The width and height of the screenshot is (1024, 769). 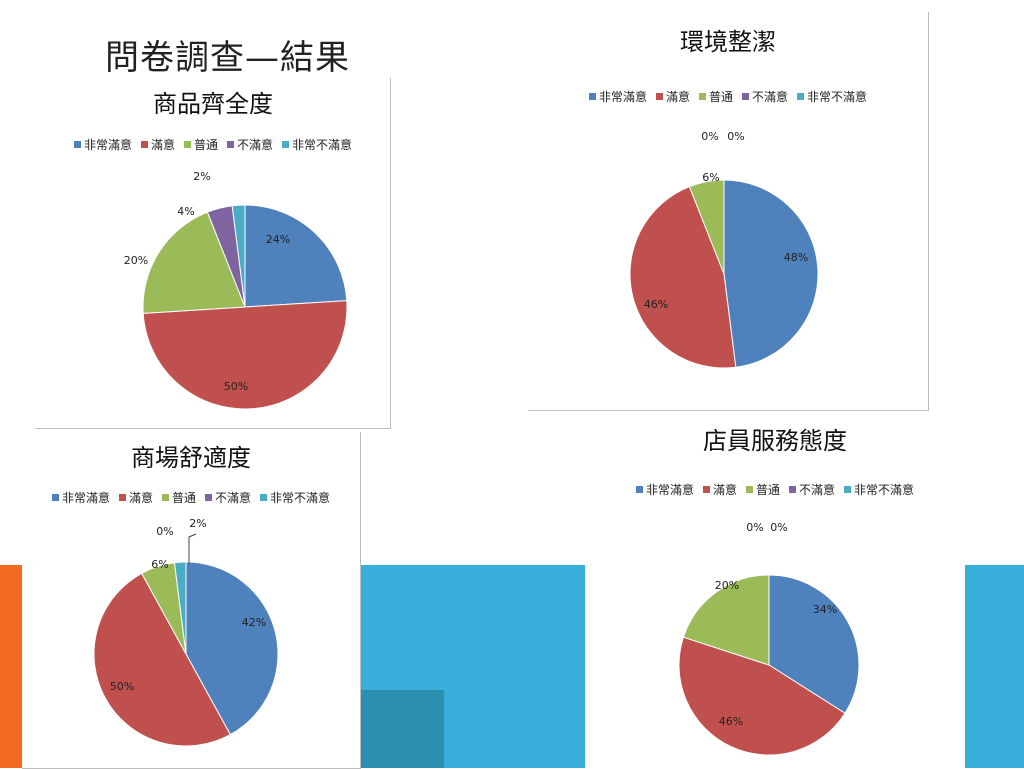 What do you see at coordinates (192, 548) in the screenshot?
I see `leader-line` at bounding box center [192, 548].